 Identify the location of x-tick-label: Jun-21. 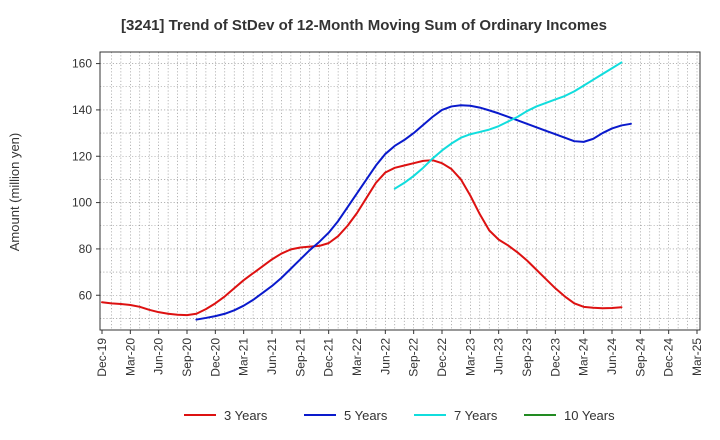
(272, 356).